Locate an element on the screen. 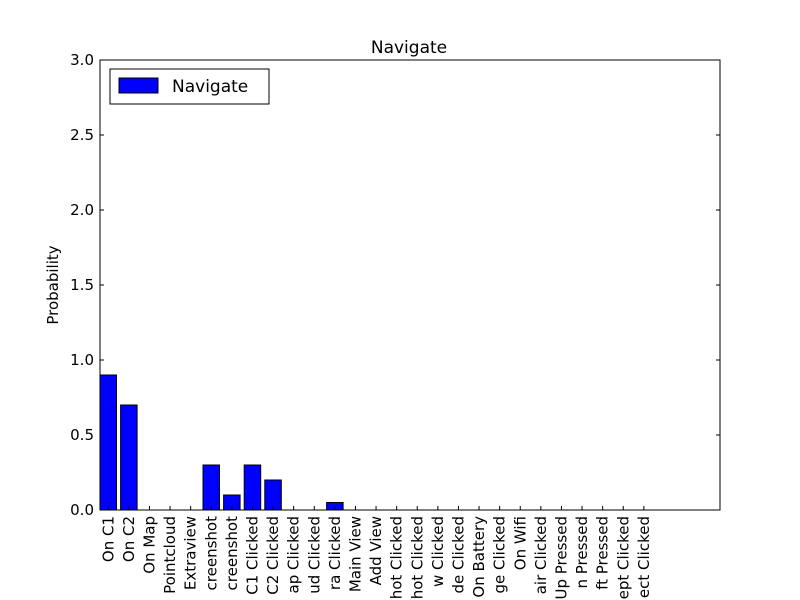 Image resolution: width=800 pixels, height=600 pixels. x-tick-label: ept Clicked is located at coordinates (623, 557).